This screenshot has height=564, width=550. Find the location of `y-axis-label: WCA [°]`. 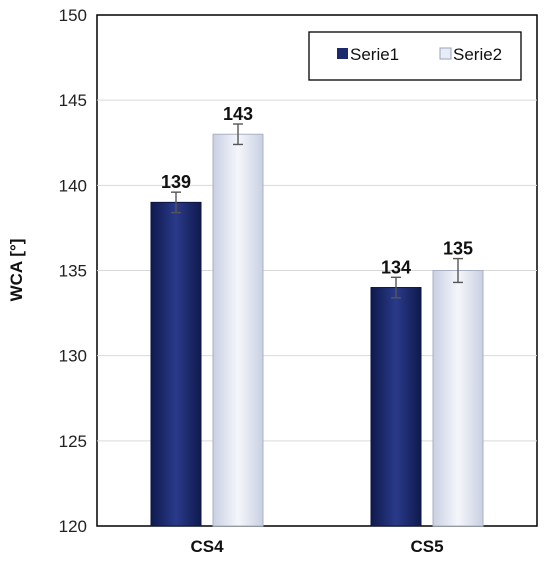

y-axis-label: WCA [°] is located at coordinates (16, 270).